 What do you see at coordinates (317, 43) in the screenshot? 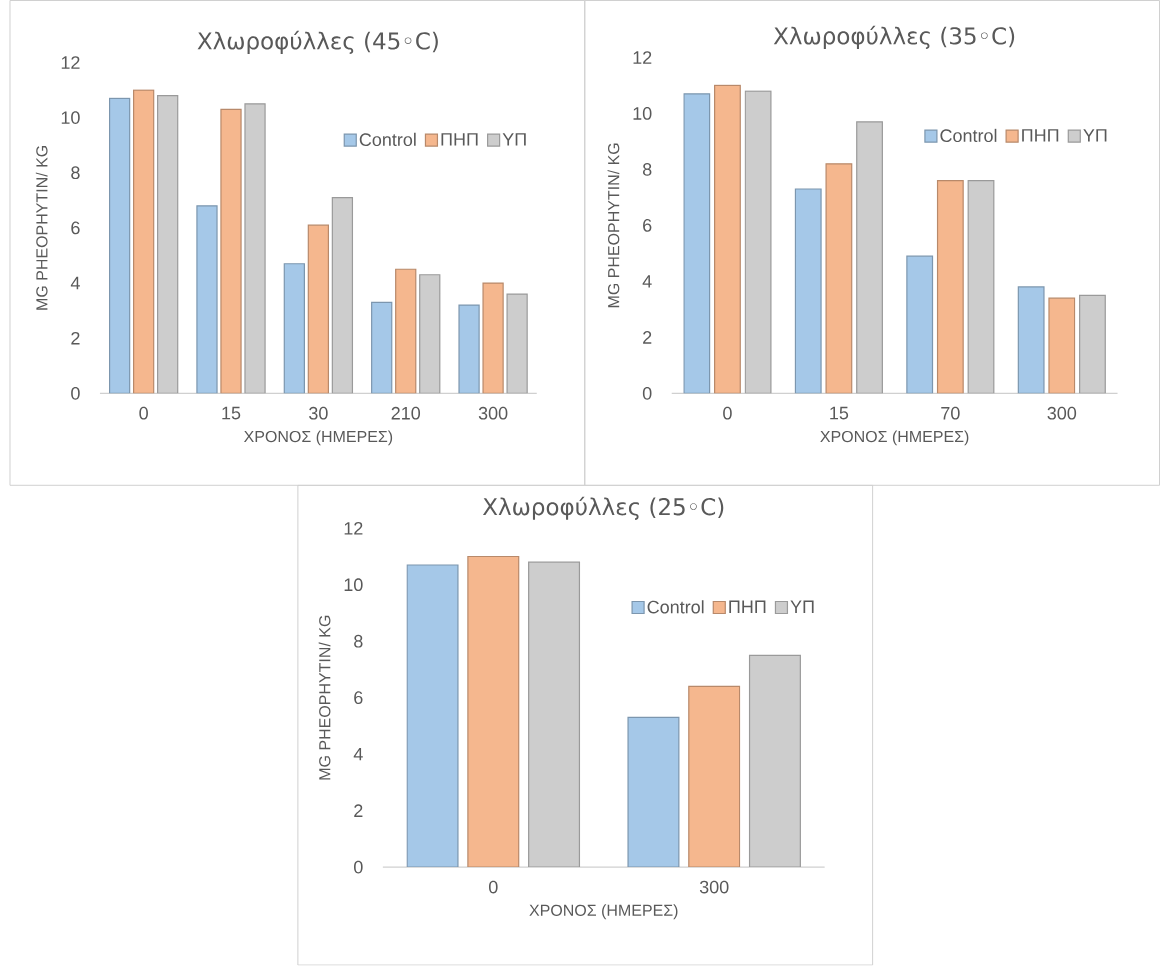
I see `chart-title: Χλωροφύλλες (45◦C)` at bounding box center [317, 43].